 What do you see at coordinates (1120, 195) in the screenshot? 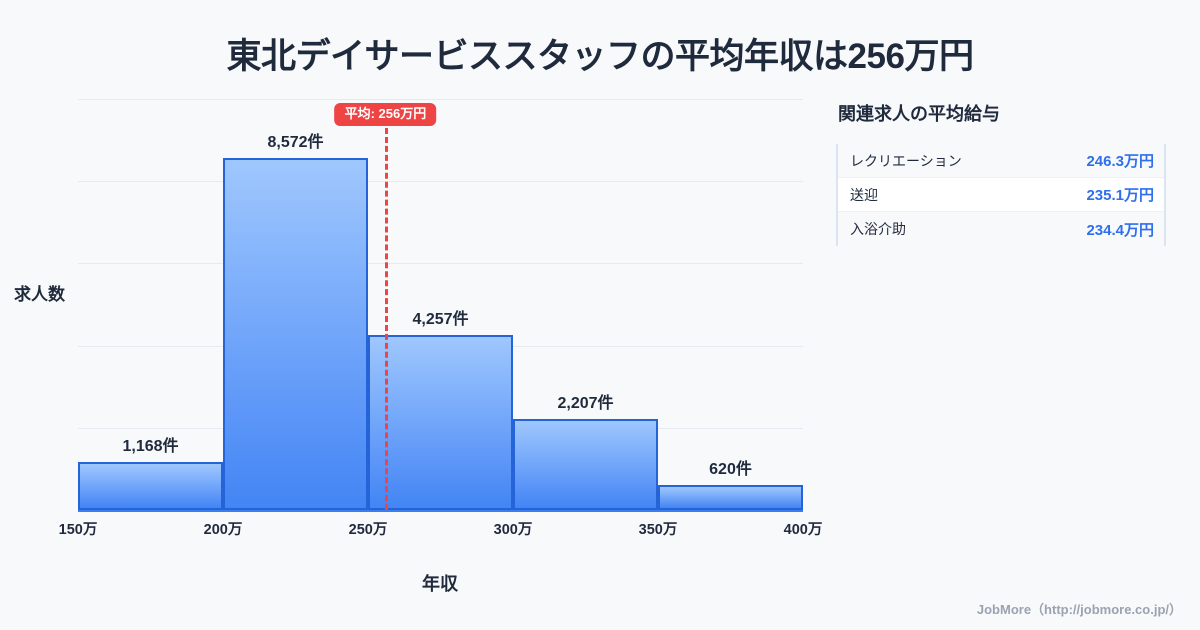
I see `average-salary-value: 235.1万円` at bounding box center [1120, 195].